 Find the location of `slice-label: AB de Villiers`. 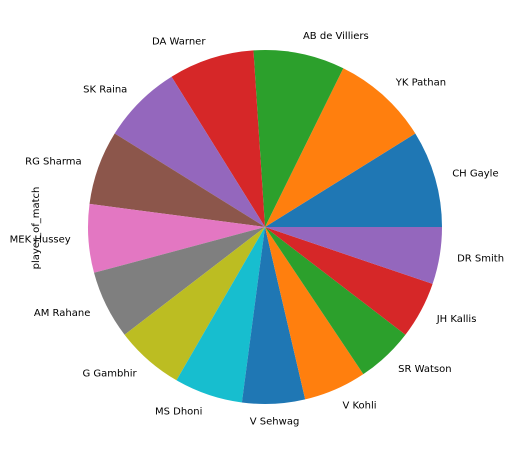

slice-label: AB de Villiers is located at coordinates (336, 36).